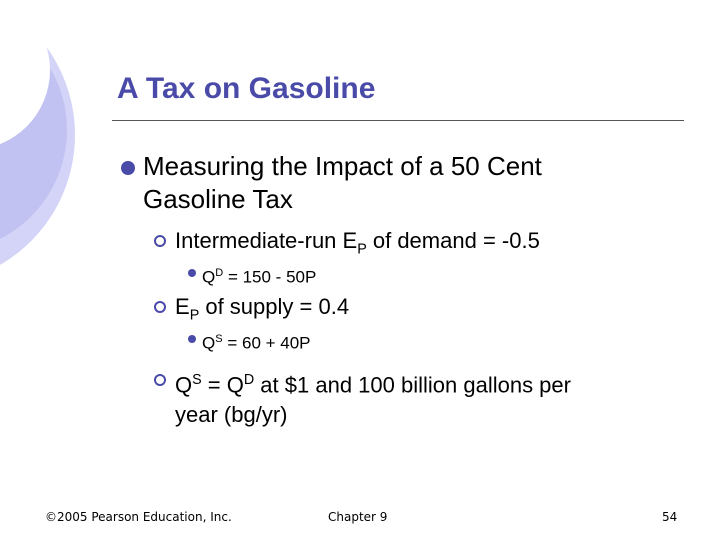  What do you see at coordinates (246, 88) in the screenshot?
I see `slide-title: A Tax on Gasoline` at bounding box center [246, 88].